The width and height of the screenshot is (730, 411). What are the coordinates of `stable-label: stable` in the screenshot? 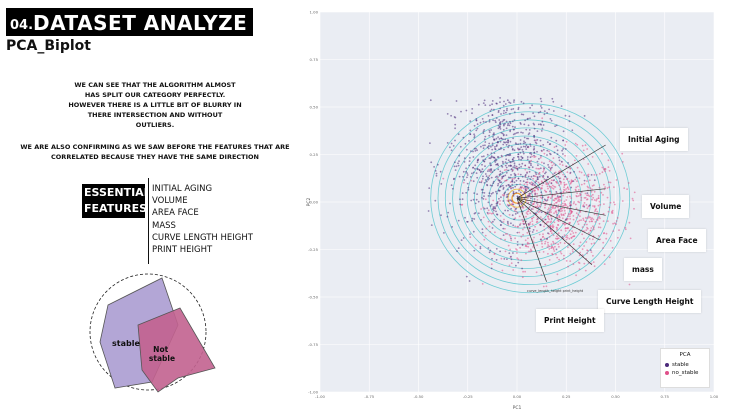 It's located at (126, 343).